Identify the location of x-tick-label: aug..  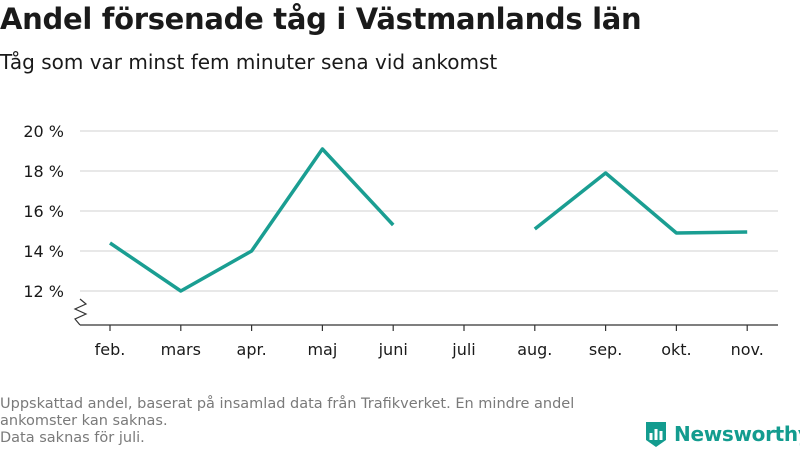
(534, 349).